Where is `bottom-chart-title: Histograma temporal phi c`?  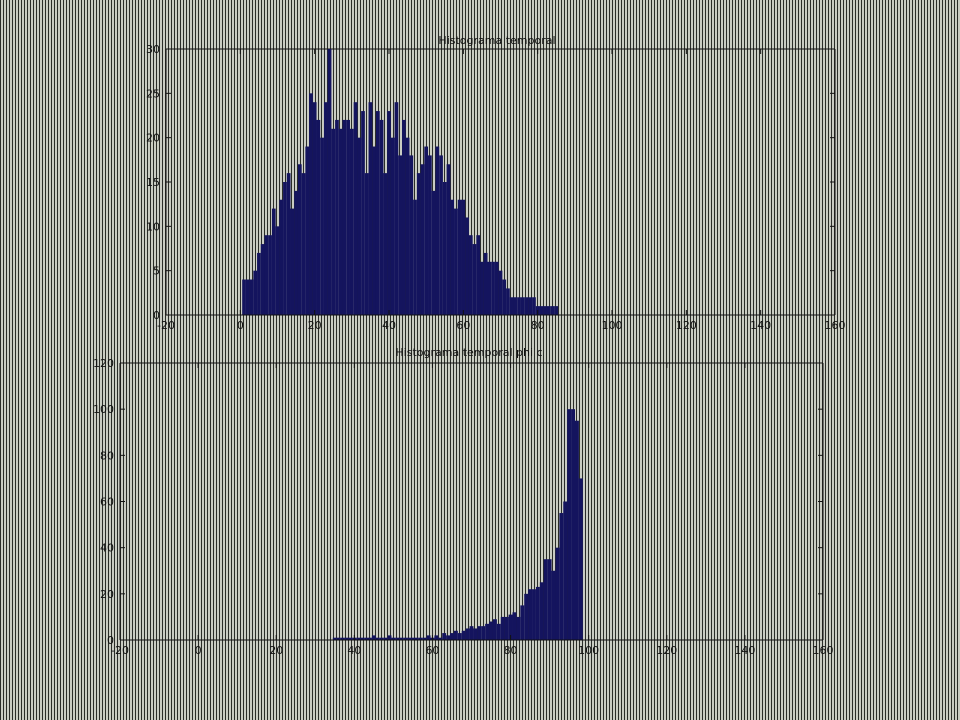 bottom-chart-title: Histograma temporal phi c is located at coordinates (468, 352).